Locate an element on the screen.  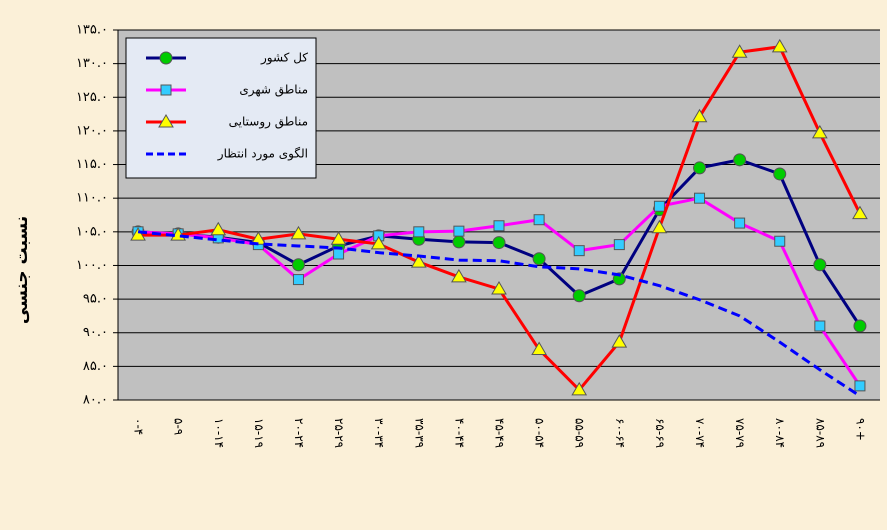
y-tick-label: ۹۵.۰ is located at coordinates (95, 299).